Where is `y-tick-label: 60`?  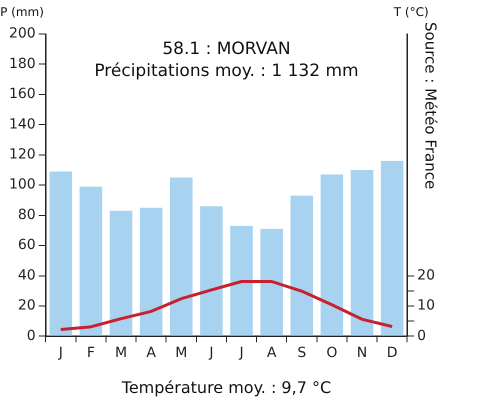 y-tick-label: 60 is located at coordinates (27, 245).